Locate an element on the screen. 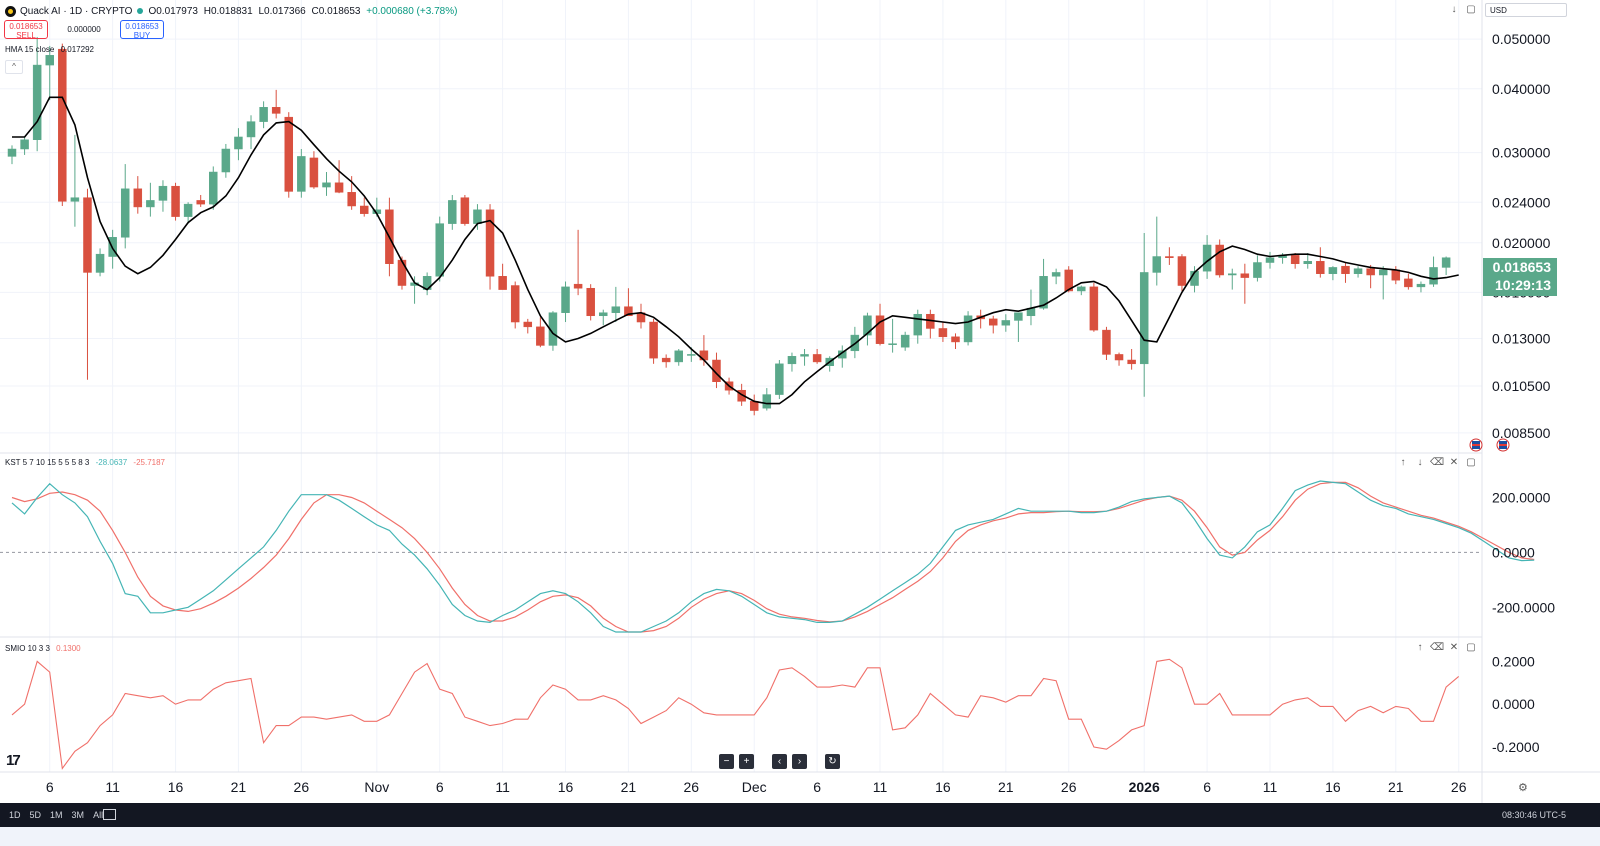 The image size is (1600, 846). settings-gear-icon: ⚙ is located at coordinates (1523, 788).